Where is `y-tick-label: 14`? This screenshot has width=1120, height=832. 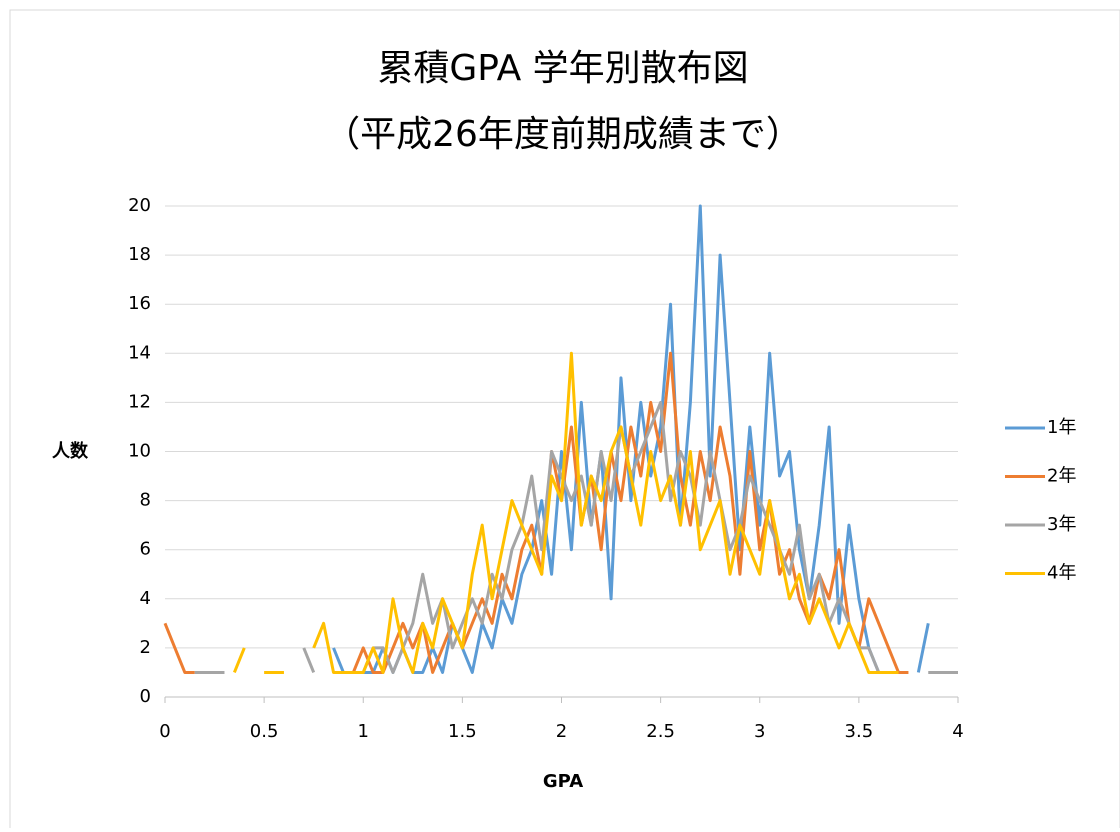
y-tick-label: 14 is located at coordinates (139, 352).